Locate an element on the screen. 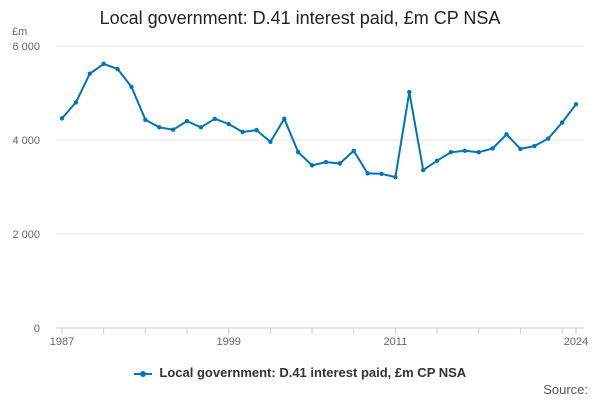 This screenshot has height=400, width=600. x-tick-label: 1987 is located at coordinates (62, 342).